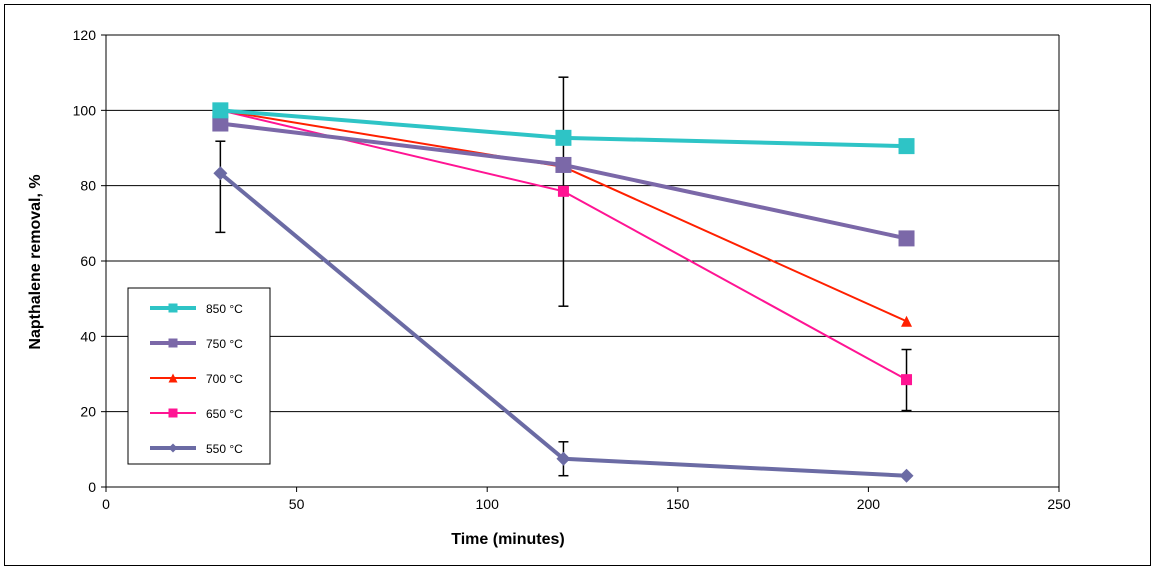 This screenshot has height=572, width=1157. I want to click on legend-box, so click(199, 376).